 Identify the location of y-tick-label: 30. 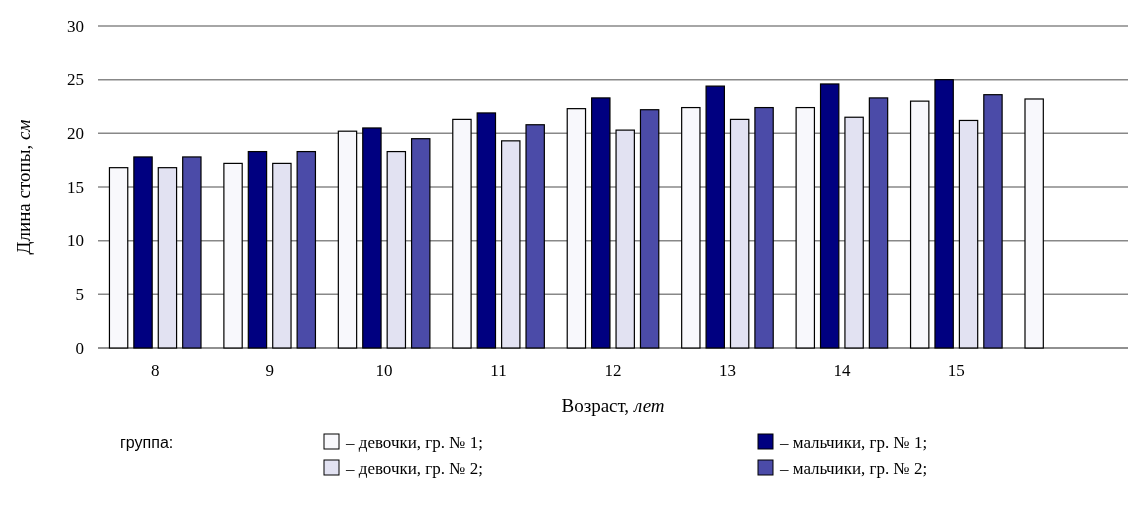
(75, 26).